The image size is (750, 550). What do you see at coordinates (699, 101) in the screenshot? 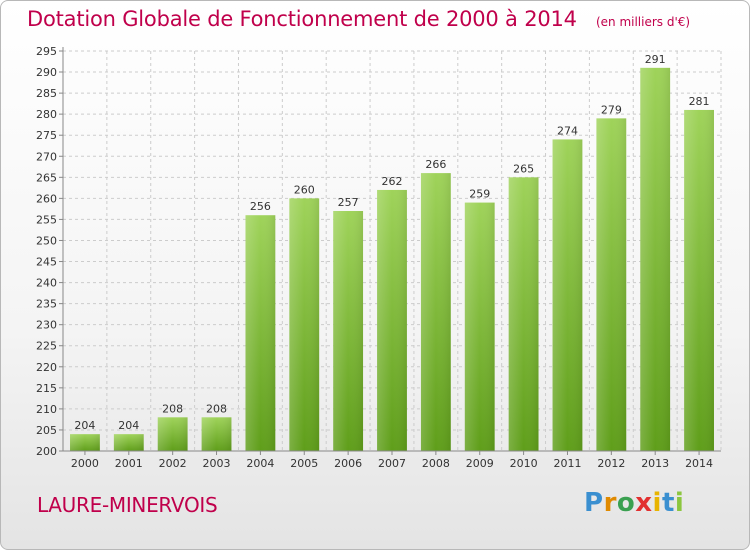
I see `bar-value-label: 281` at bounding box center [699, 101].